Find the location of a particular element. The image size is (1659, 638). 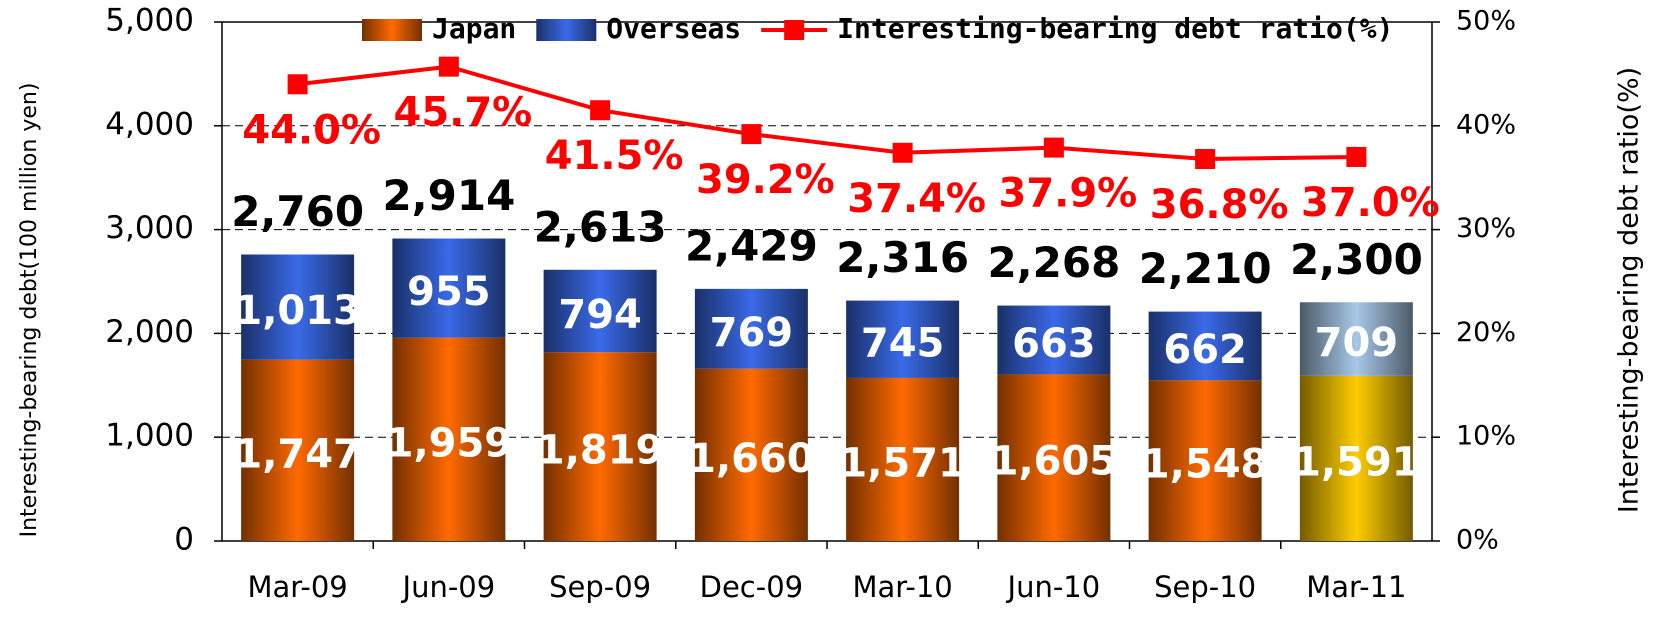

bar-value-label: 1,660 is located at coordinates (751, 459).